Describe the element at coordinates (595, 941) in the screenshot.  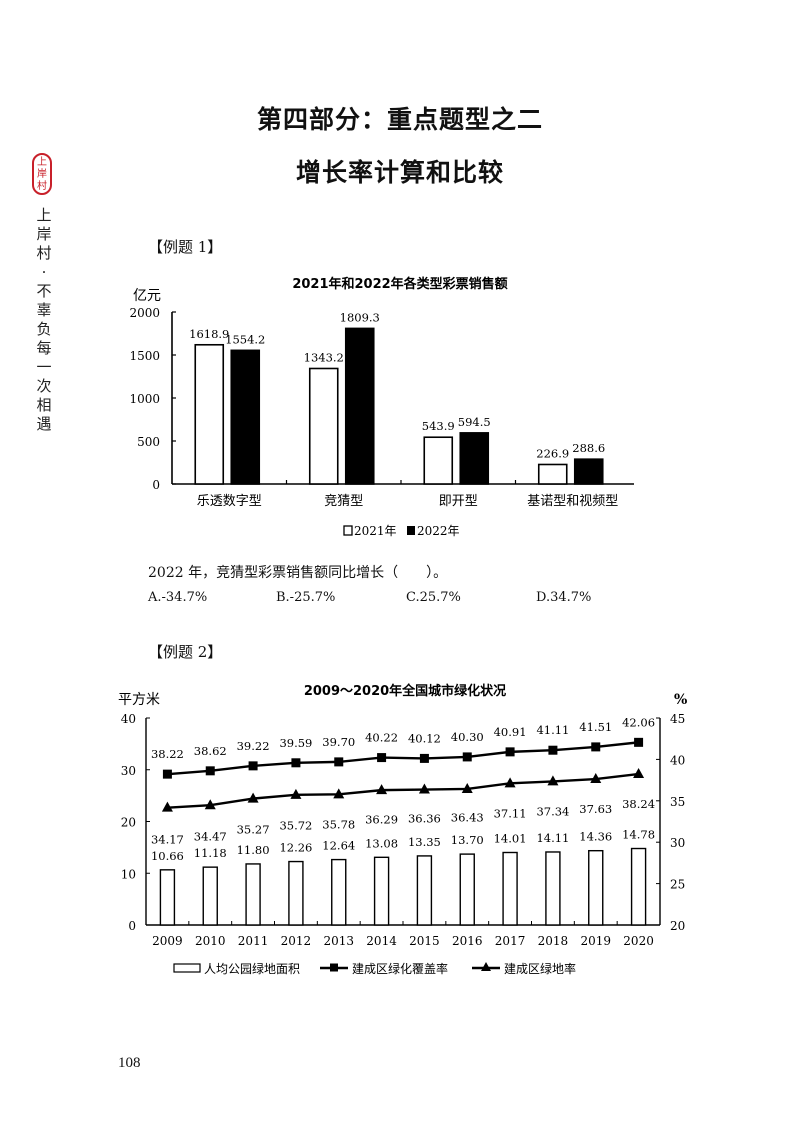
I see `chart2-year-label: 2019` at that location.